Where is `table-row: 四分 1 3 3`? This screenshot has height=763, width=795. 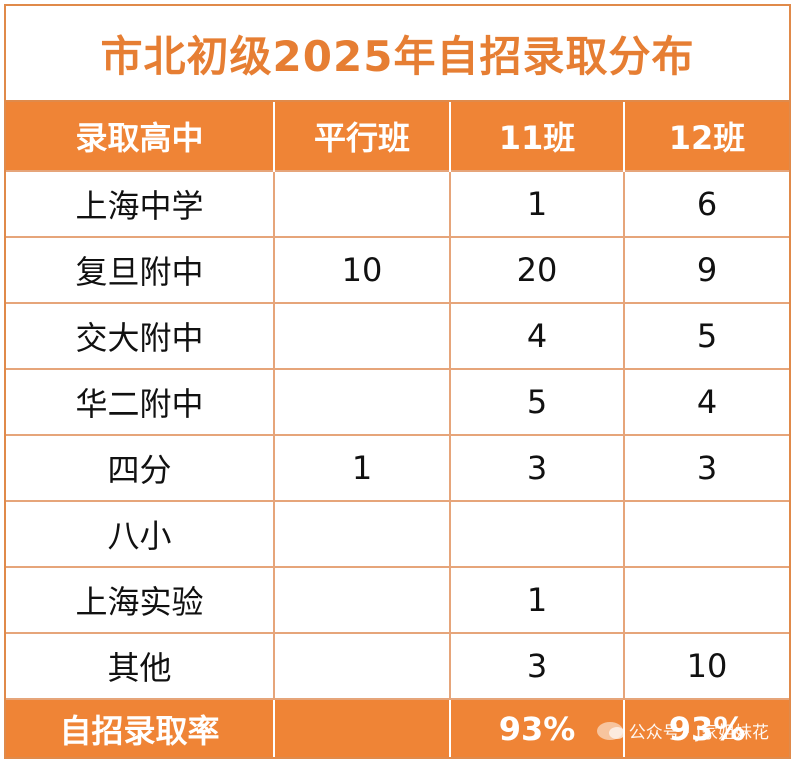 table-row: 四分 1 3 3 is located at coordinates (397, 468).